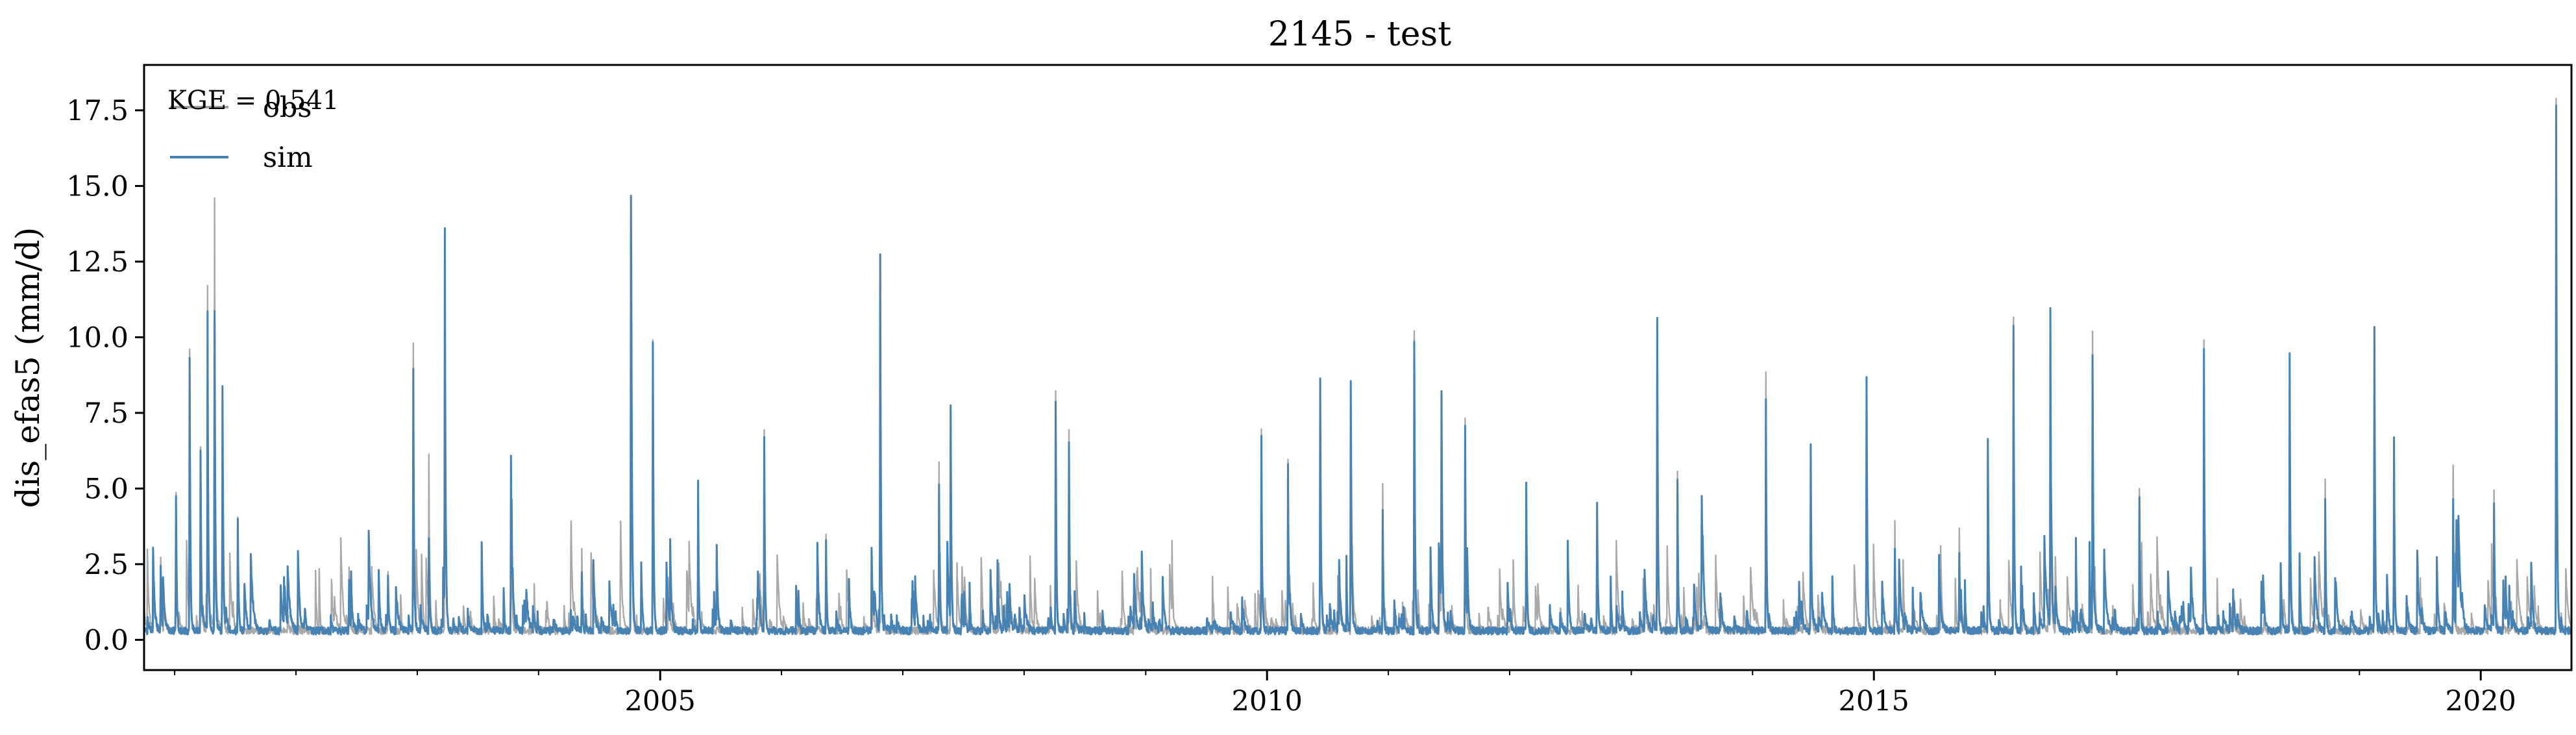  I want to click on y-axis-label: dis_efas5 (mm/d), so click(28, 367).